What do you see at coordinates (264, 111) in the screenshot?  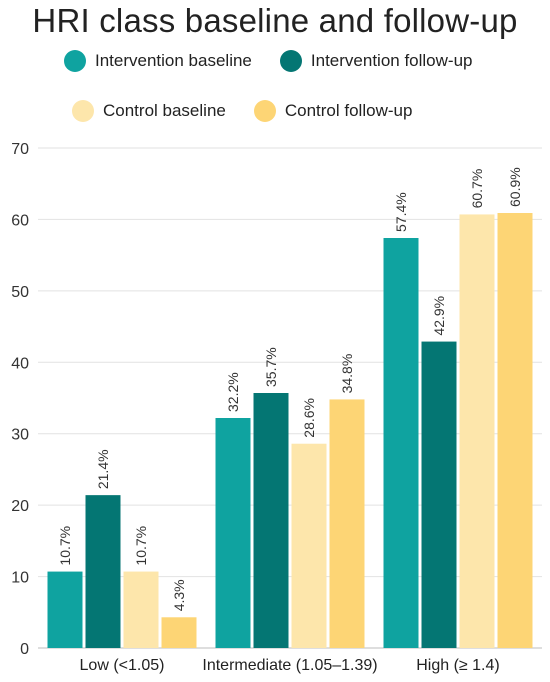 I see `legend-swatch-control-follow-up` at bounding box center [264, 111].